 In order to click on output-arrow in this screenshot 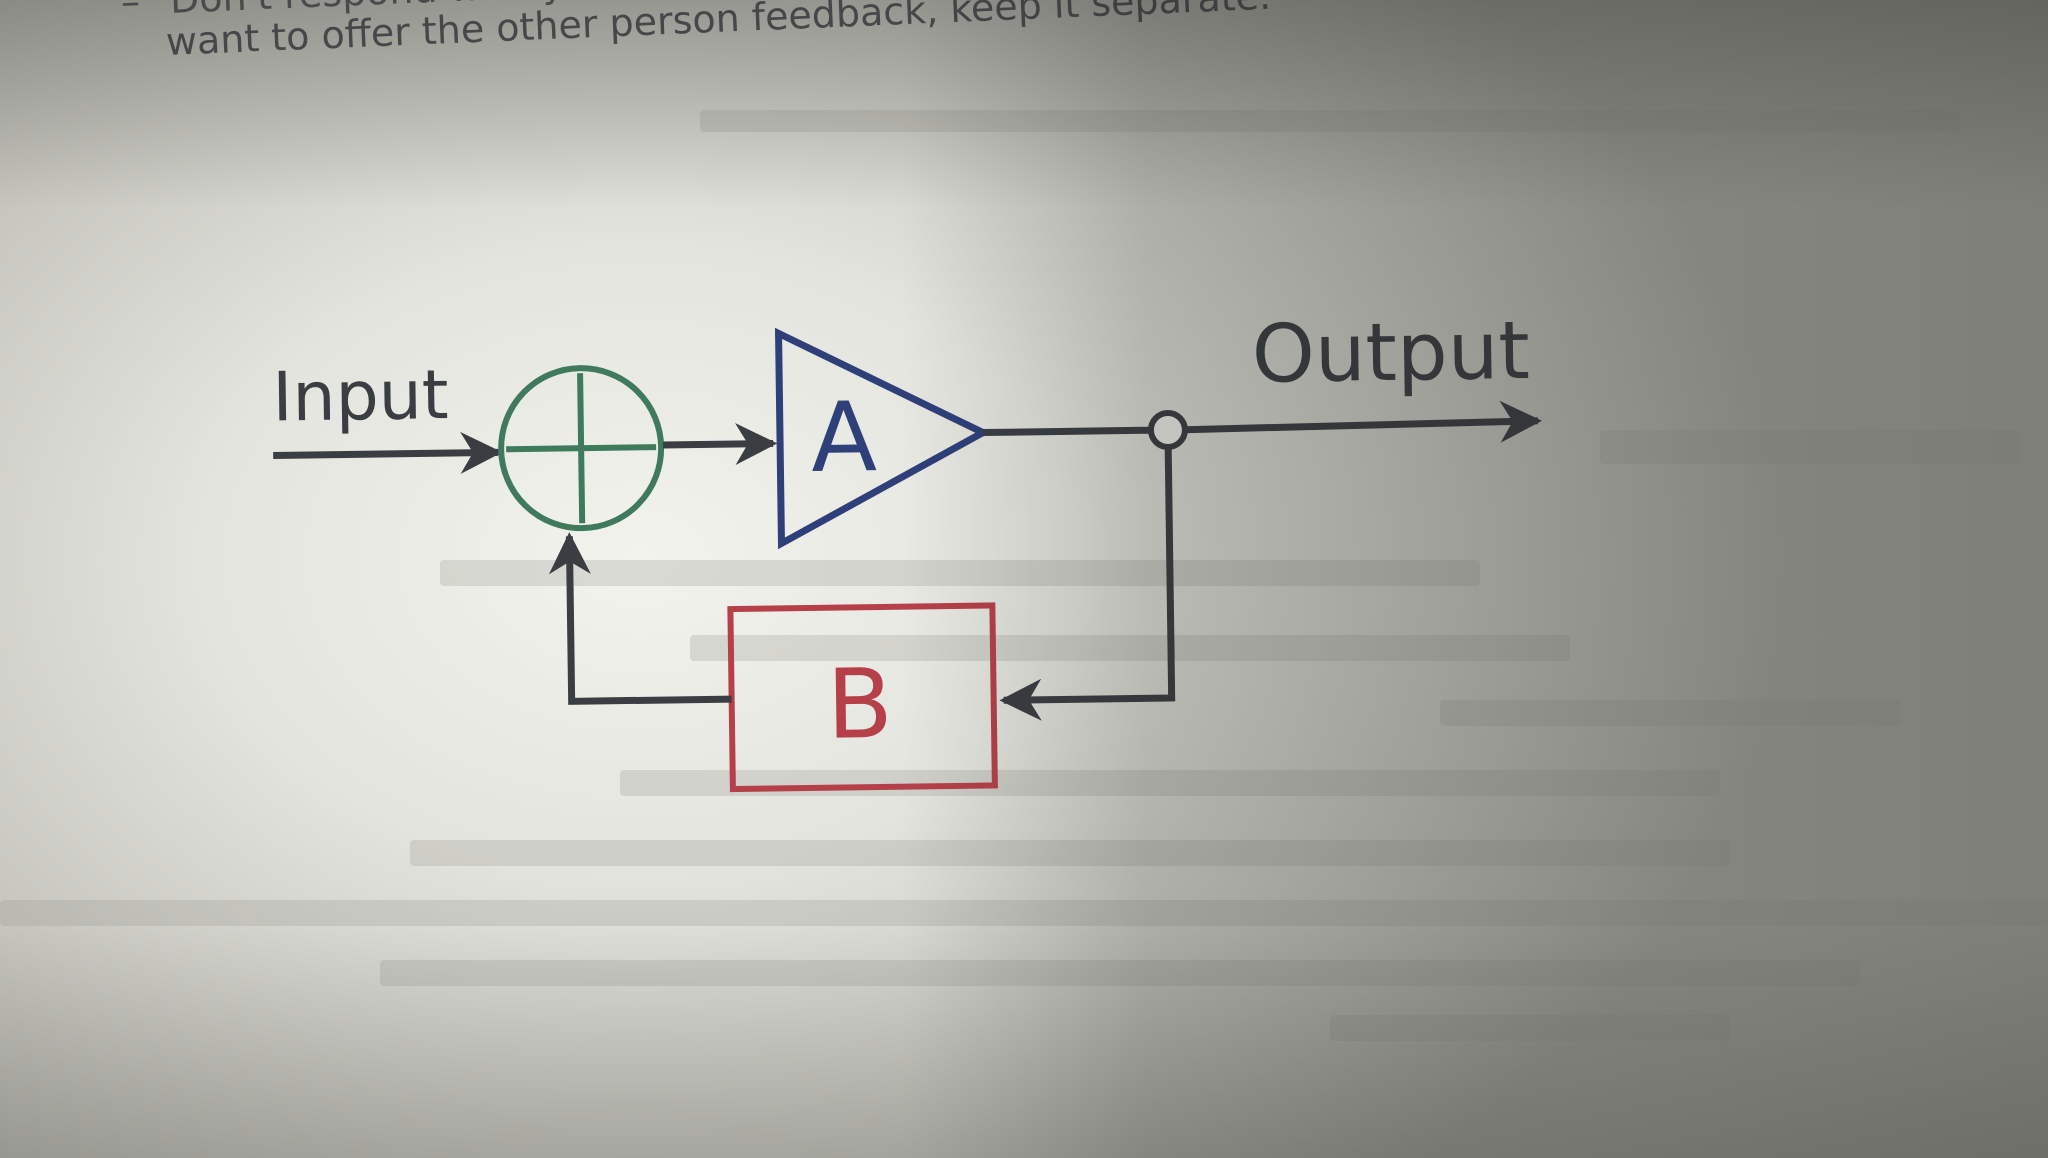, I will do `click(1363, 421)`.